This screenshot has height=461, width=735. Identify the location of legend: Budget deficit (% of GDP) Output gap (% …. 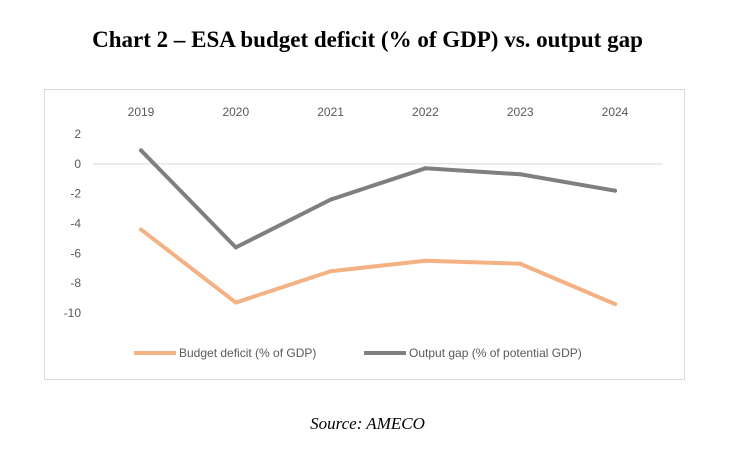
(358, 353).